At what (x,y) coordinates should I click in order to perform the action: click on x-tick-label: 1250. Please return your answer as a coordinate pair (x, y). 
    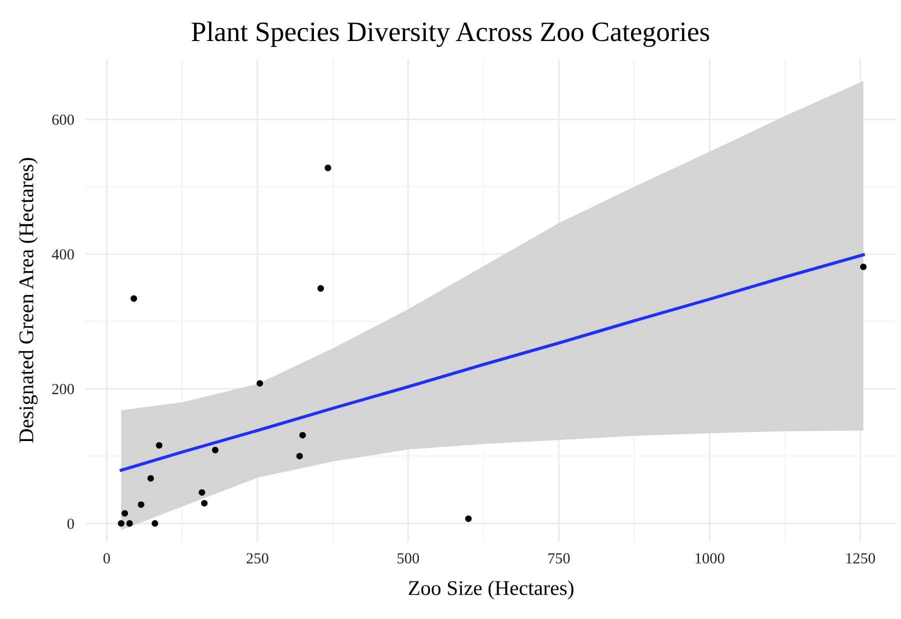
    Looking at the image, I should click on (861, 558).